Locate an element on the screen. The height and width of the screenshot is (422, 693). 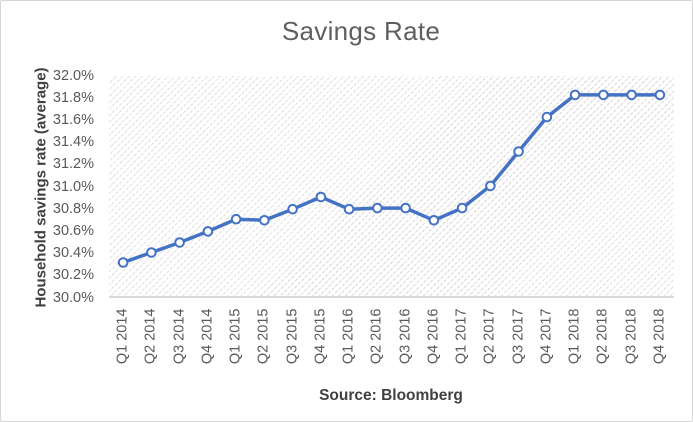
y-axis-tick-label: 31.2% is located at coordinates (73, 164).